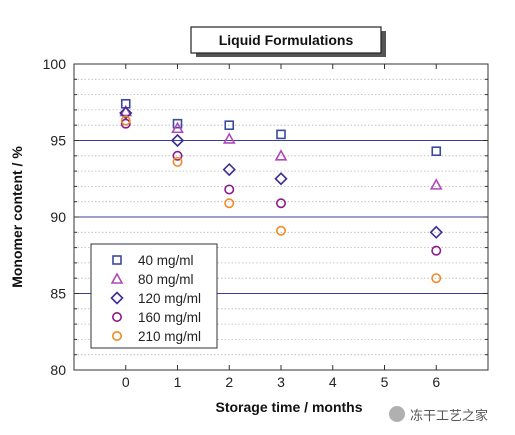 The image size is (515, 435). What do you see at coordinates (58, 217) in the screenshot?
I see `y-tick-label: 90` at bounding box center [58, 217].